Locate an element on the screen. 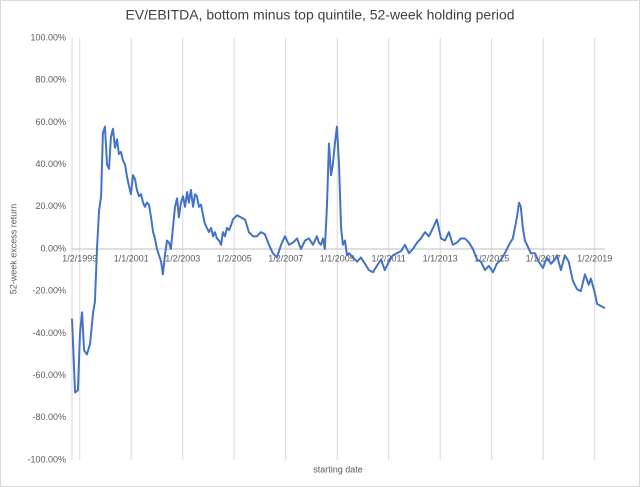  y-tick-label: -100.00% is located at coordinates (46, 459).